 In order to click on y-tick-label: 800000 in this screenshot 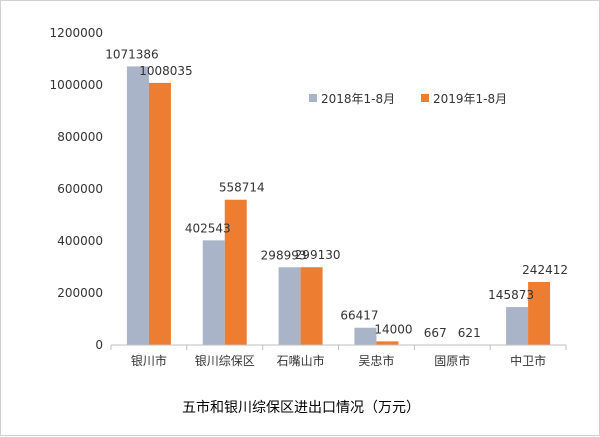, I will do `click(80, 137)`.